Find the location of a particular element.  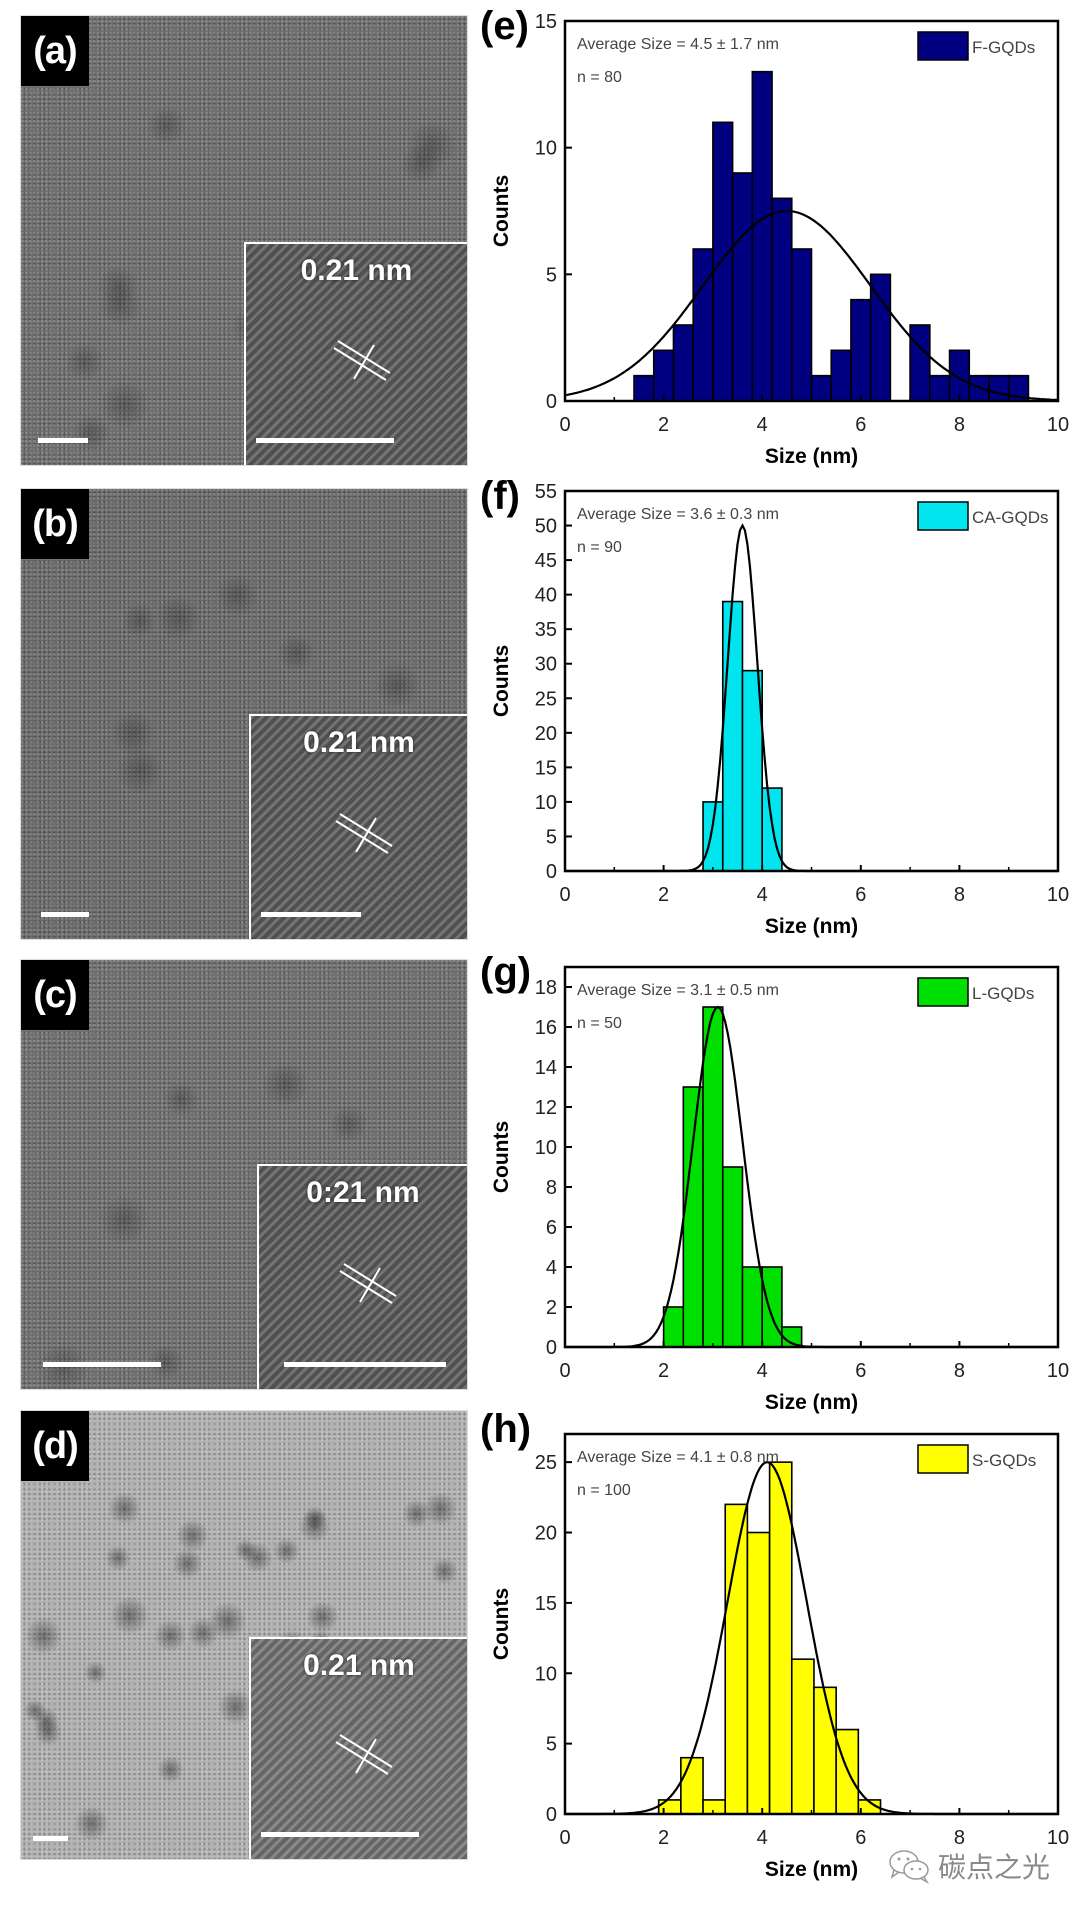

wechat-icon is located at coordinates (909, 1867).